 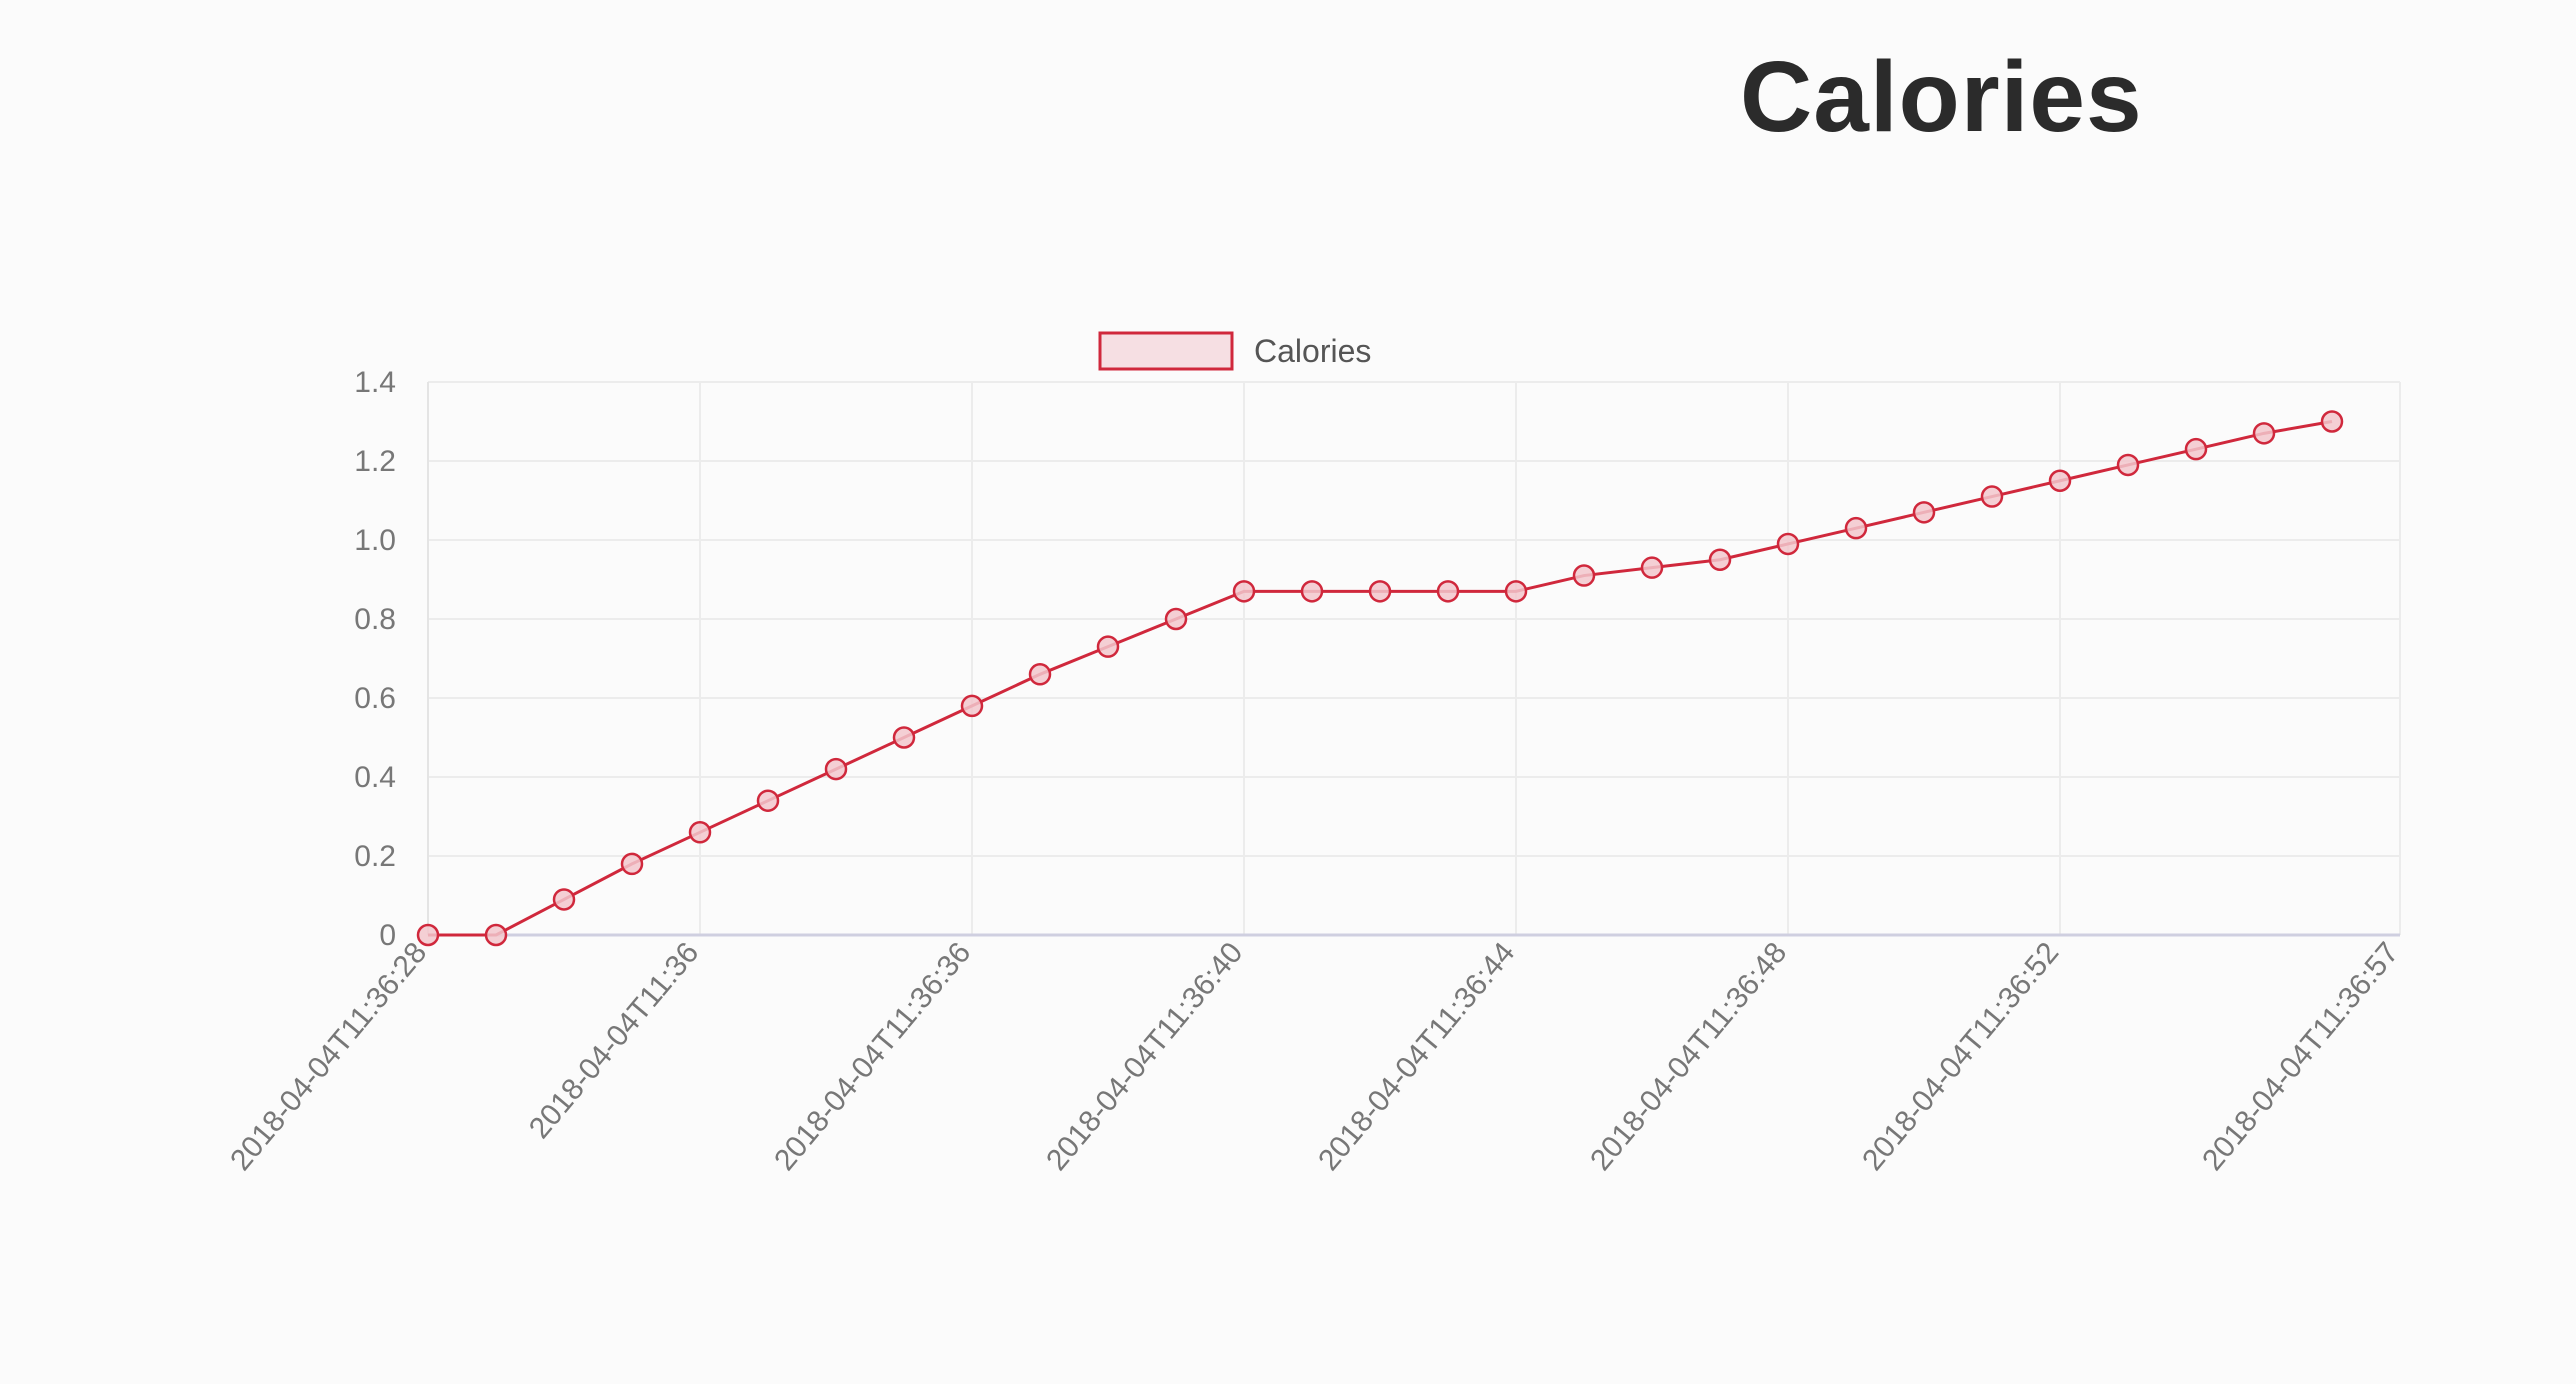 What do you see at coordinates (375, 777) in the screenshot?
I see `y-tick-label: 0.4` at bounding box center [375, 777].